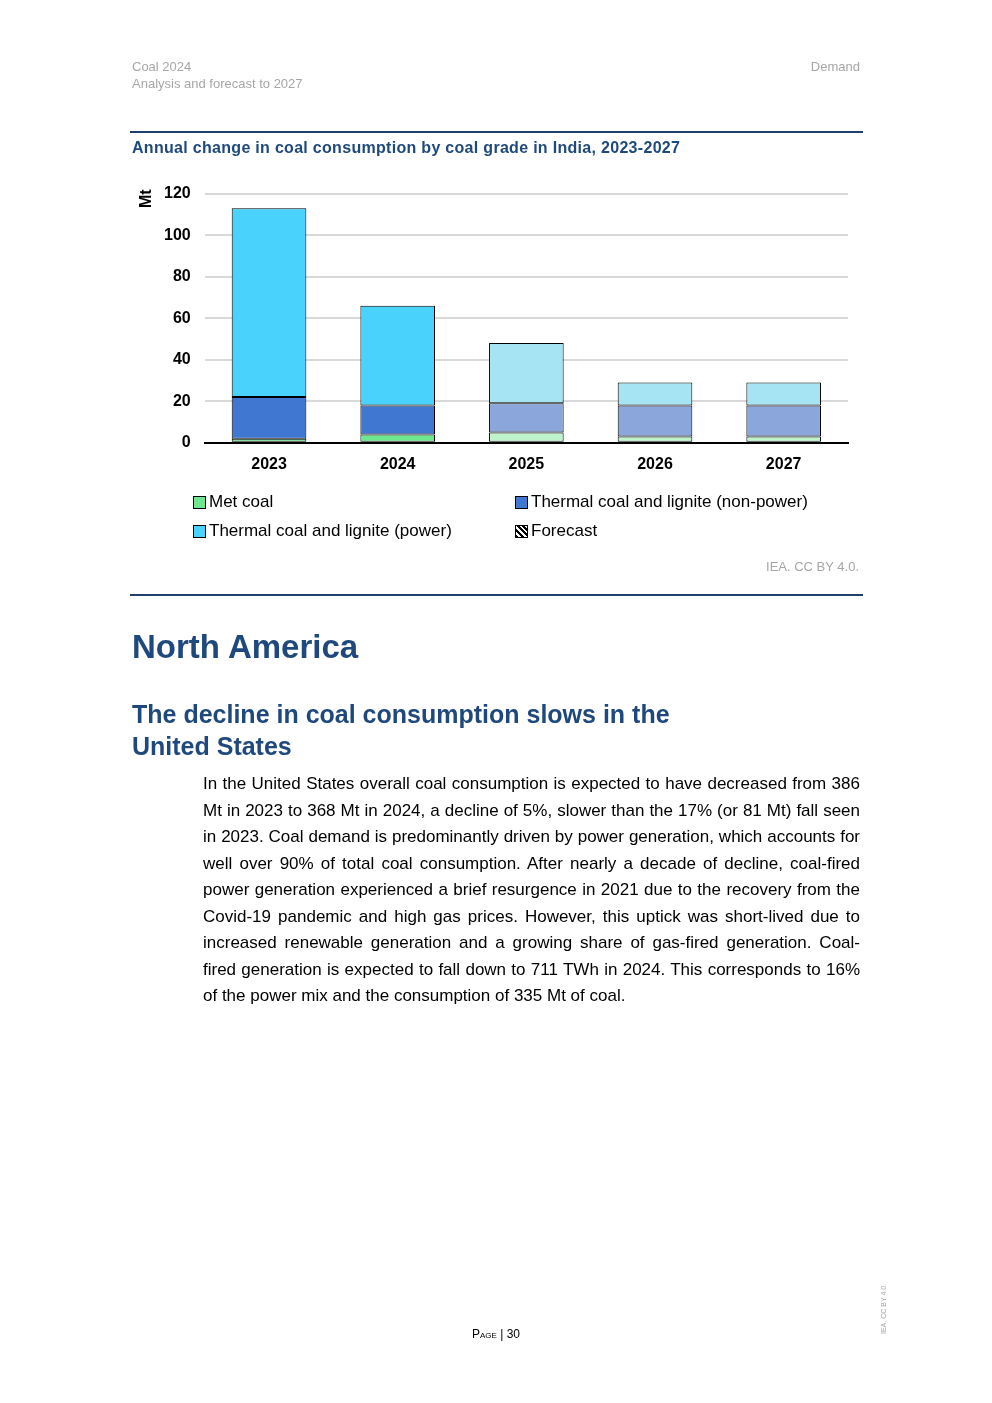  I want to click on y-tick-label: 20, so click(181, 400).